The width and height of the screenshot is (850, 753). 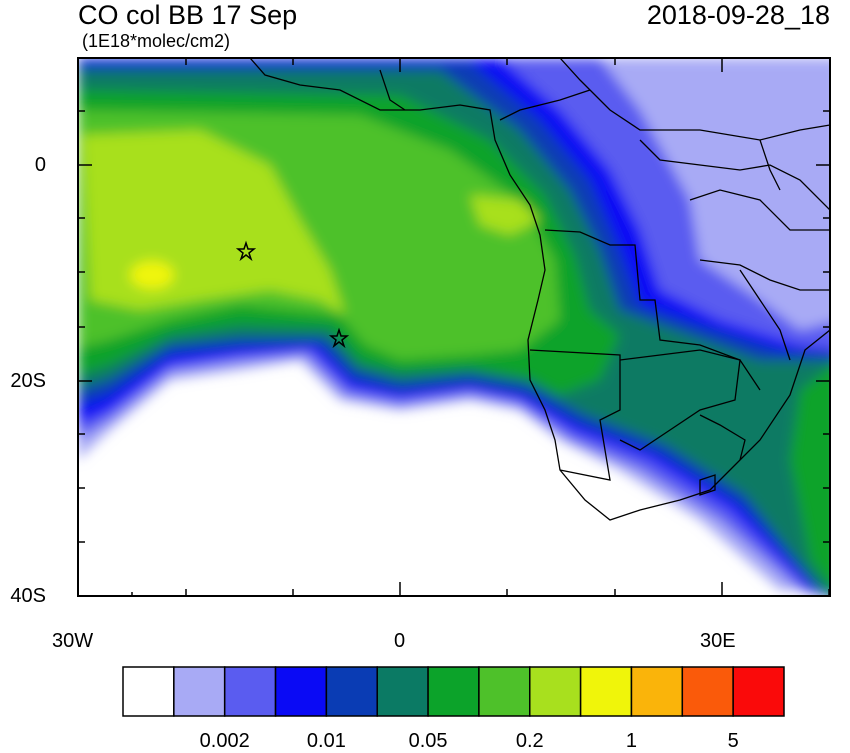 I want to click on colorbar, so click(x=453, y=691).